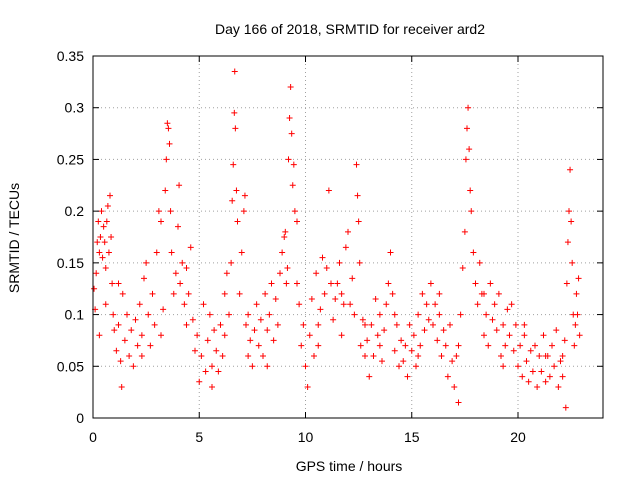 Image resolution: width=640 pixels, height=480 pixels. I want to click on y-axis-label: SRMTID / TECUs, so click(14, 238).